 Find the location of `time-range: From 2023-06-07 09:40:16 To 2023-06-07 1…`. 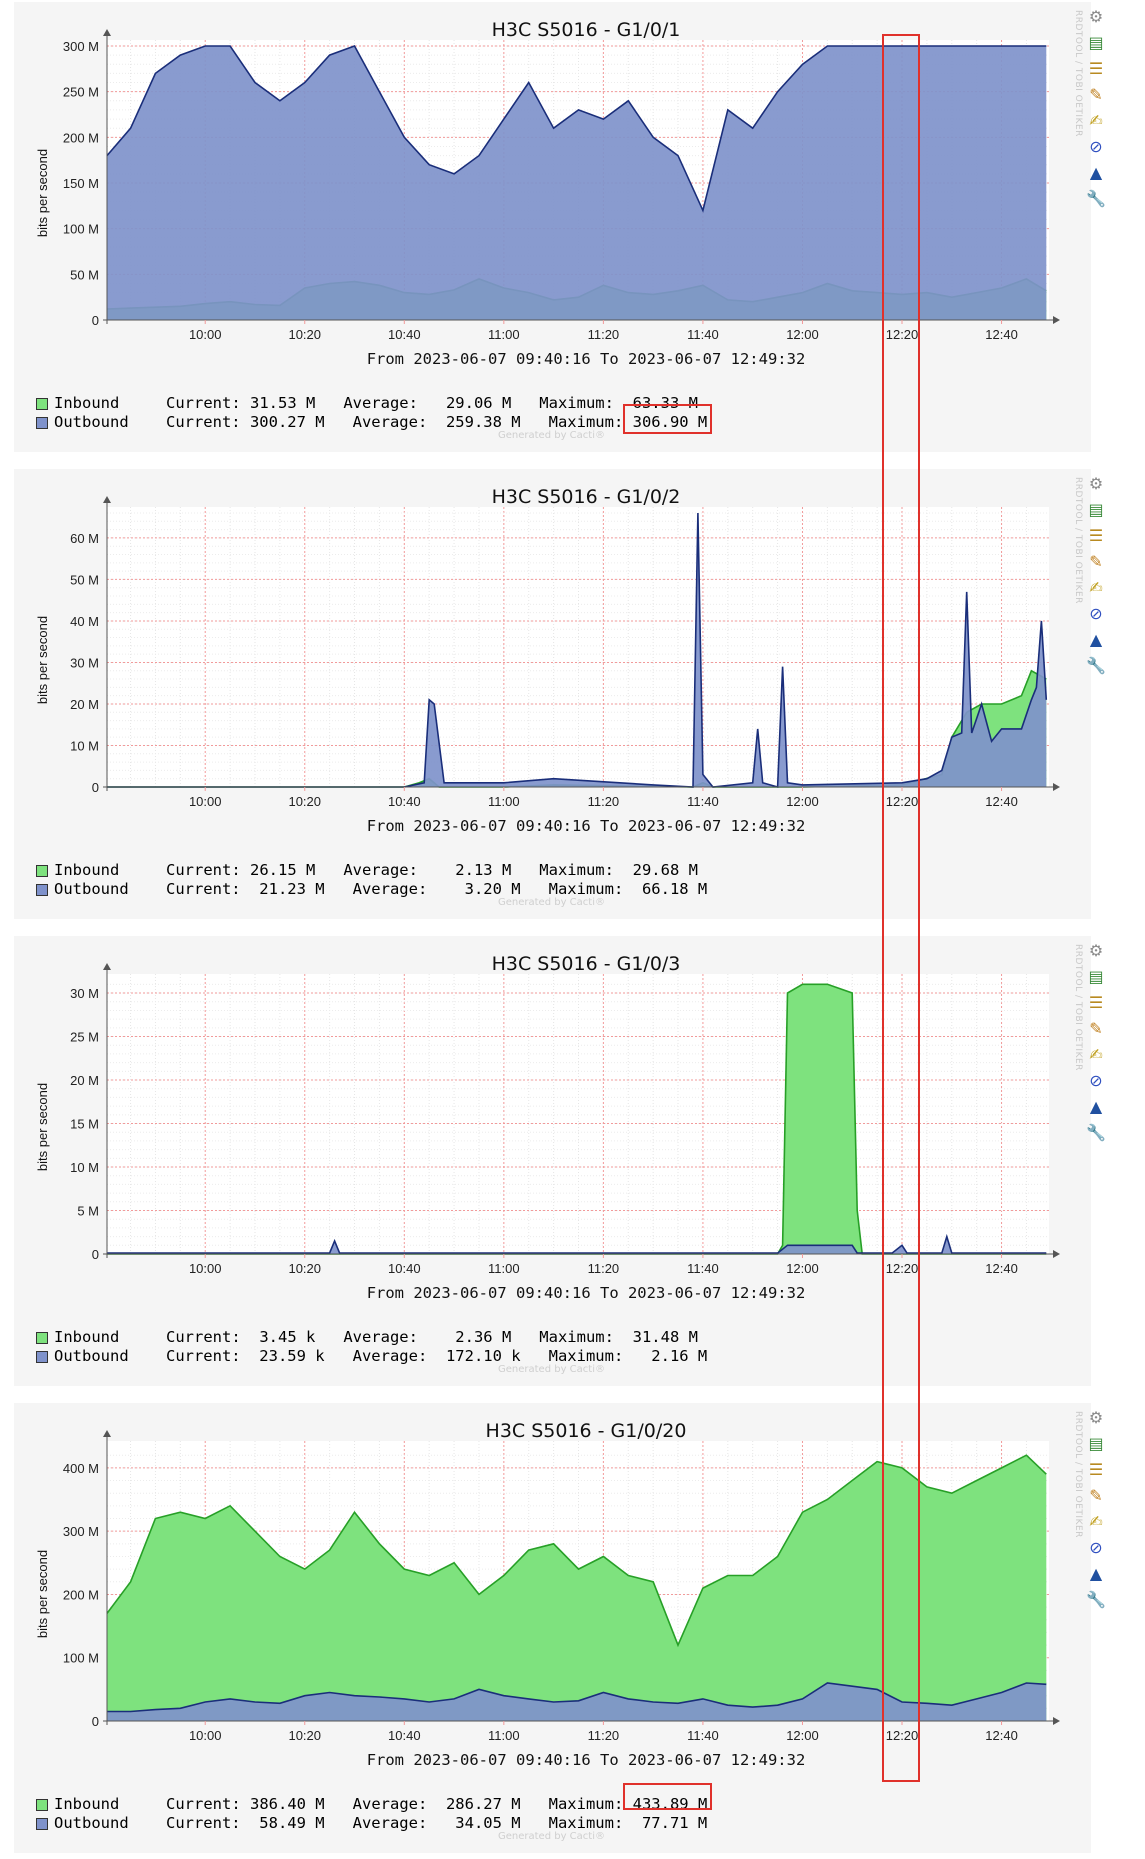

time-range: From 2023-06-07 09:40:16 To 2023-06-07 1… is located at coordinates (586, 1760).